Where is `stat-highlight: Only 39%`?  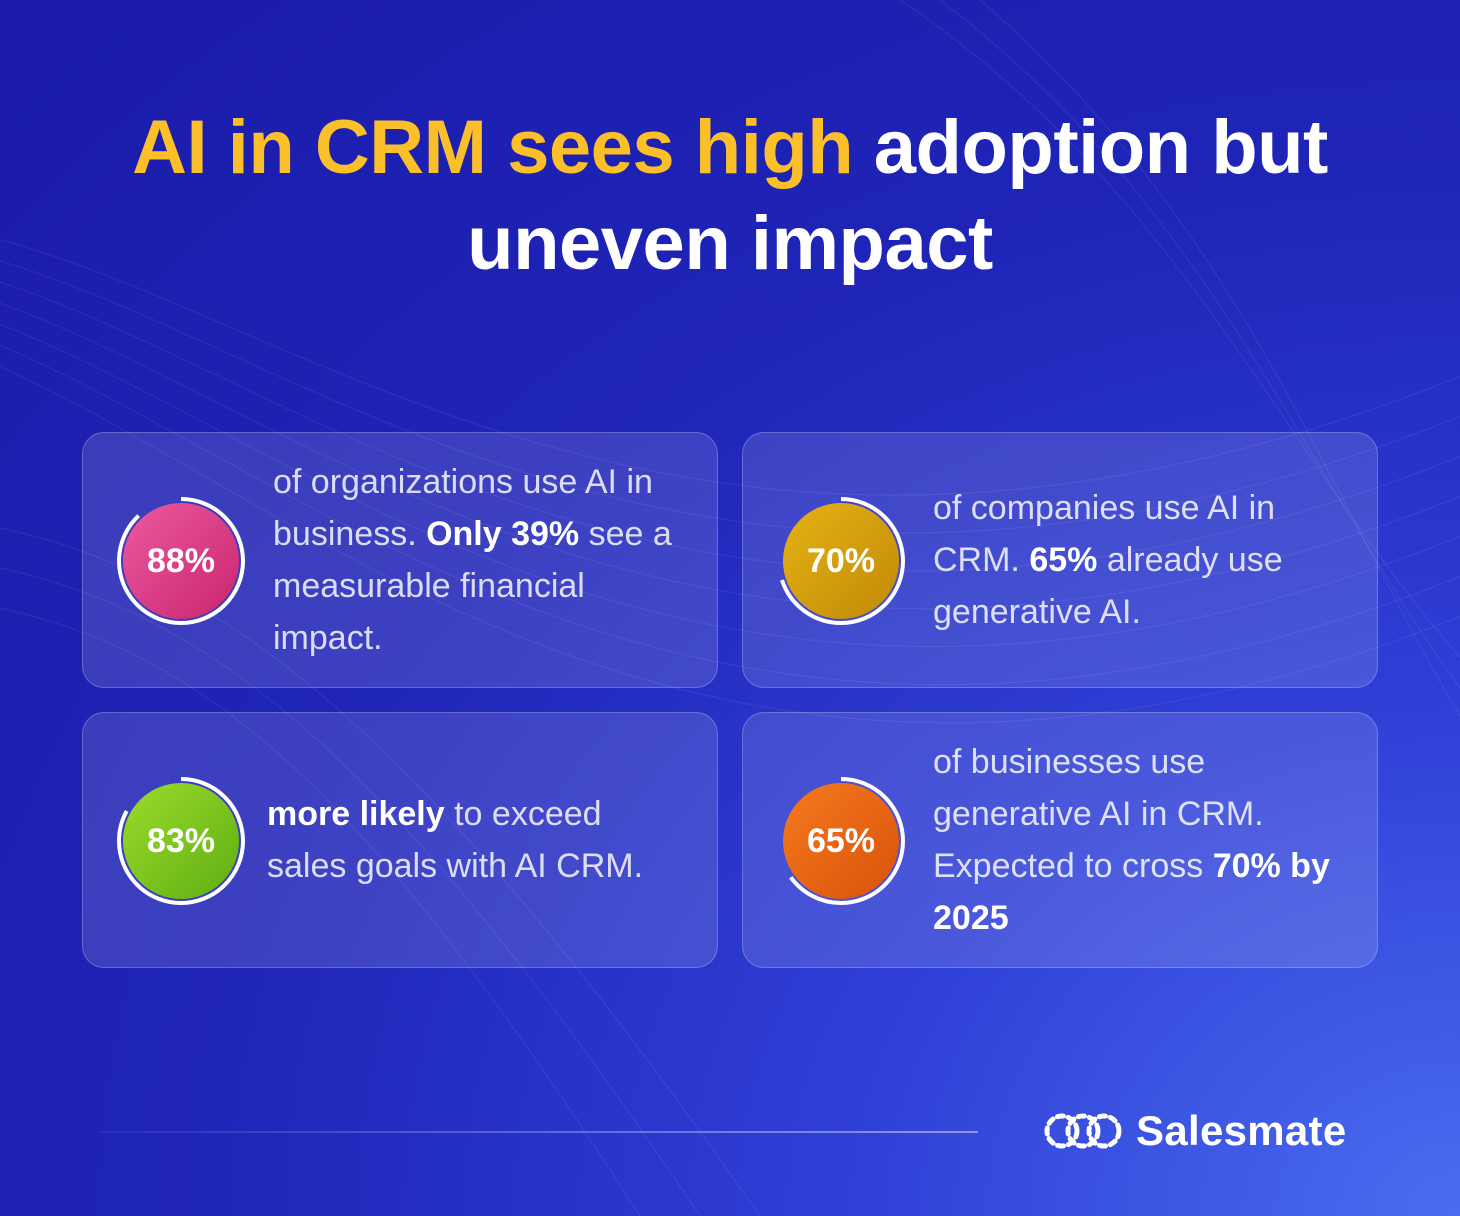 stat-highlight: Only 39% is located at coordinates (503, 534).